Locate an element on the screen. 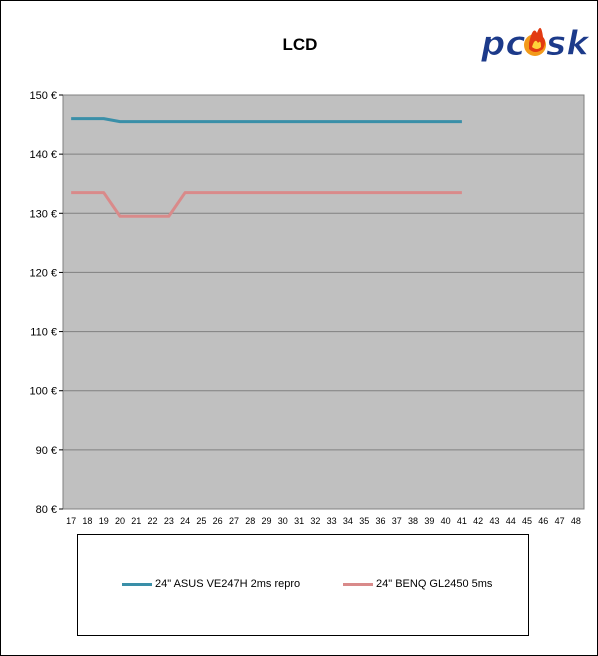 This screenshot has height=656, width=598. x-tick-label: 30 is located at coordinates (283, 521).